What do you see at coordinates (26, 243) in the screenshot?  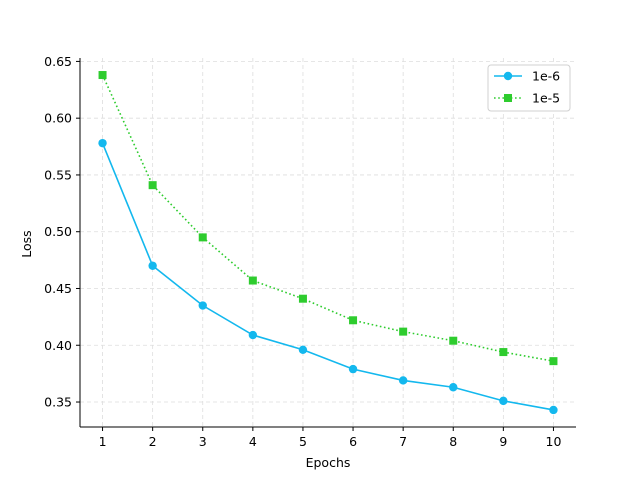 I see `y-axis-label: Loss` at bounding box center [26, 243].